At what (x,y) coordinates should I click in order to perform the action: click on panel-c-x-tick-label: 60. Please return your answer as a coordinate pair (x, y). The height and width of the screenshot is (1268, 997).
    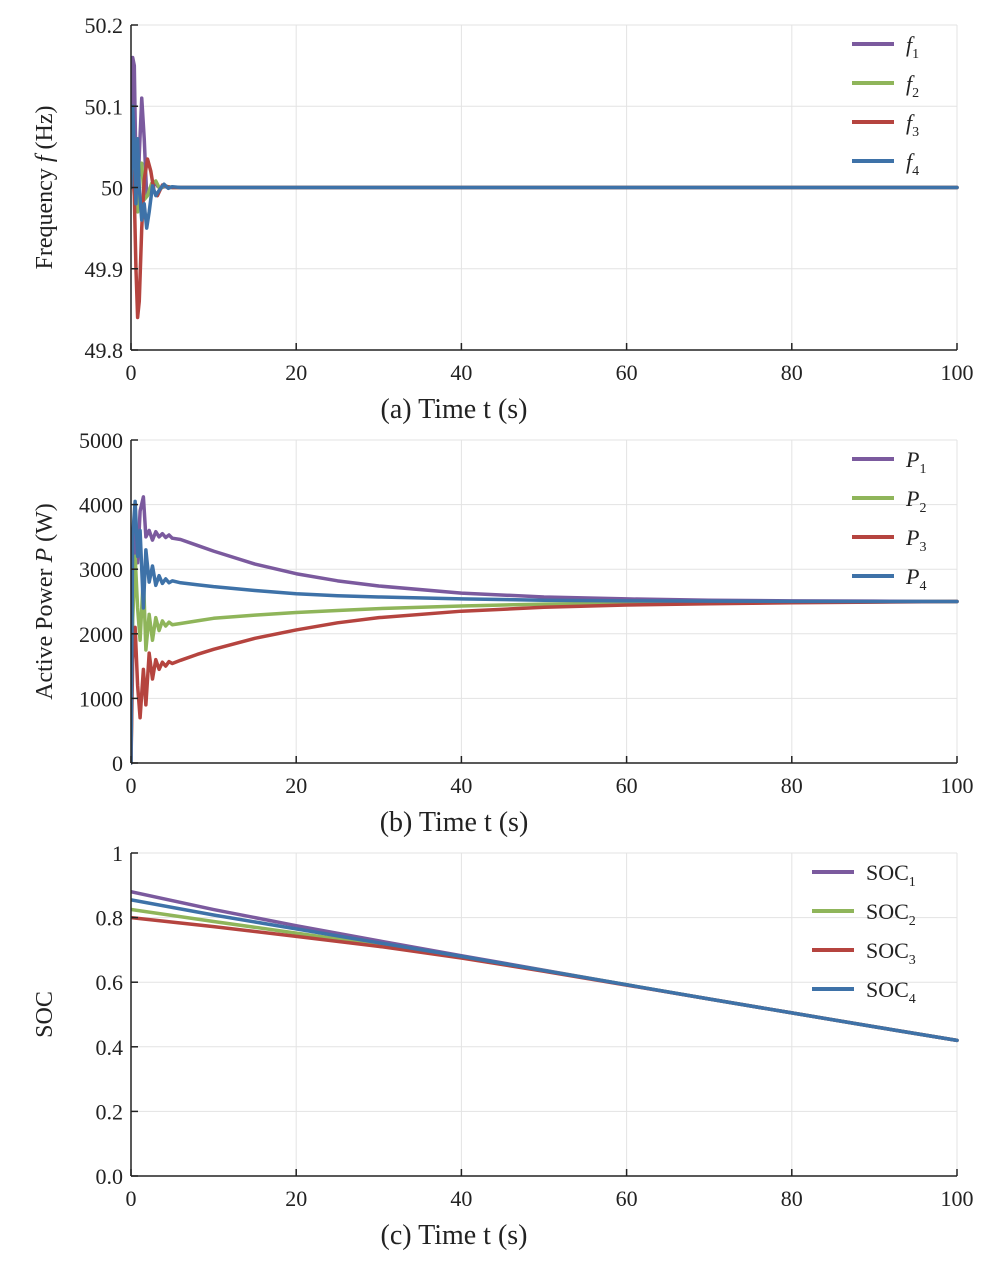
    Looking at the image, I should click on (627, 1198).